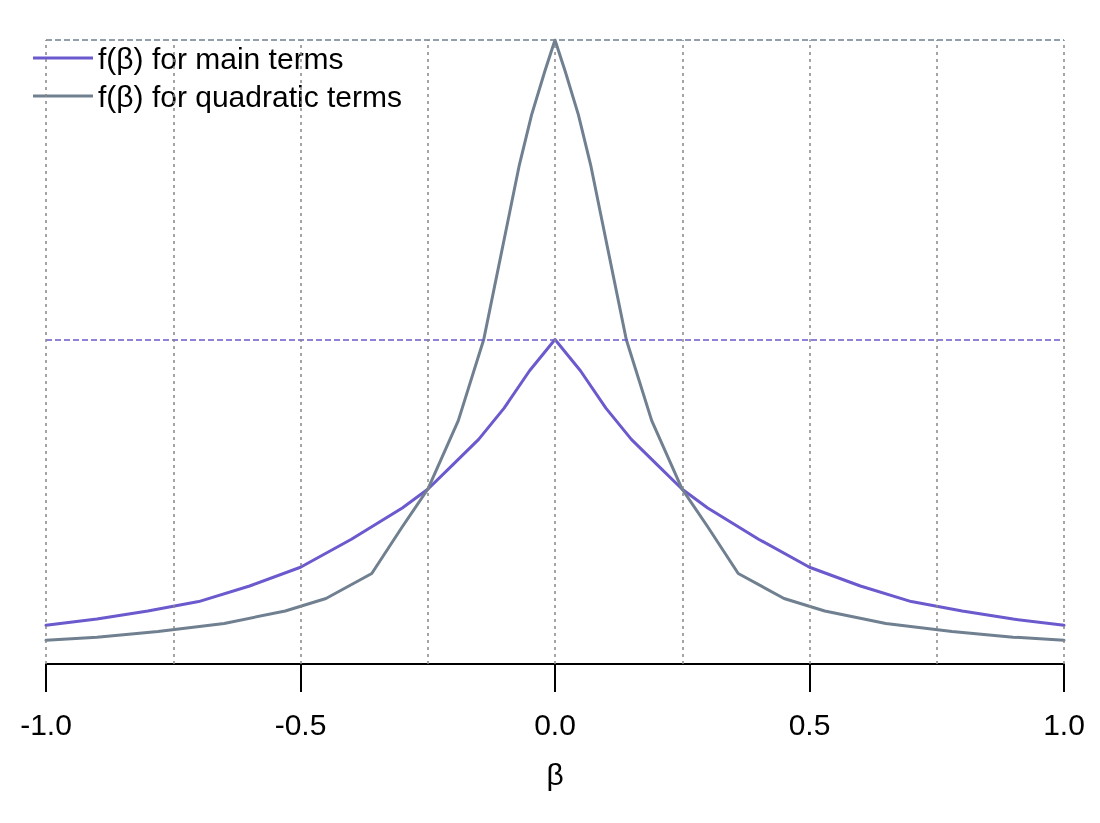 The height and width of the screenshot is (823, 1100). What do you see at coordinates (1064, 724) in the screenshot?
I see `x-tick-label: 1.0` at bounding box center [1064, 724].